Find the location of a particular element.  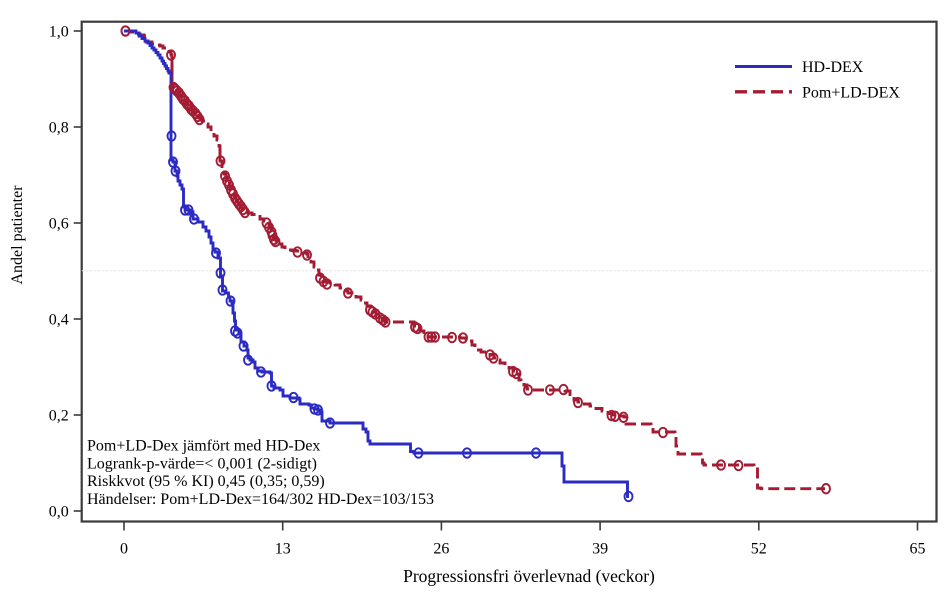

svg-text:Riskkvot (95 % KI) 0,45 (0,35;: Riskkvot (95 % KI) 0,45 (0,35; 0,59) is located at coordinates (206, 481).